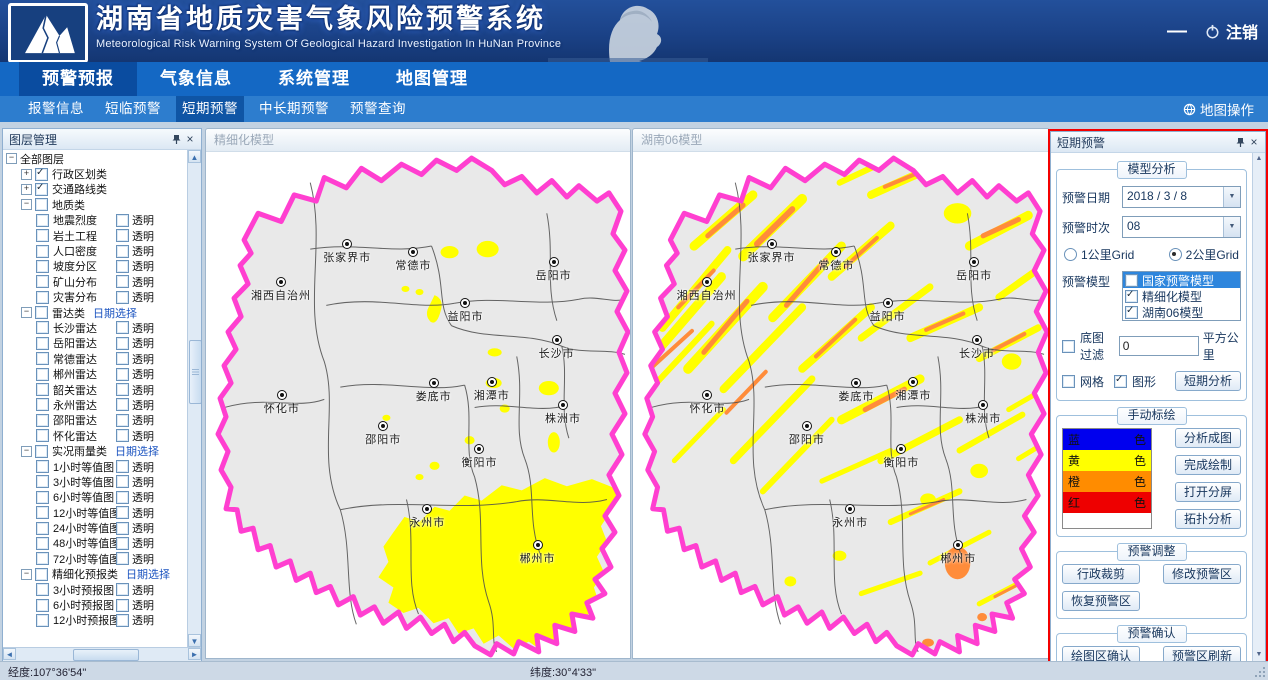 This screenshot has width=1268, height=680. What do you see at coordinates (95, 189) in the screenshot?
I see `layer-tree-row: + 交通路线类` at bounding box center [95, 189].